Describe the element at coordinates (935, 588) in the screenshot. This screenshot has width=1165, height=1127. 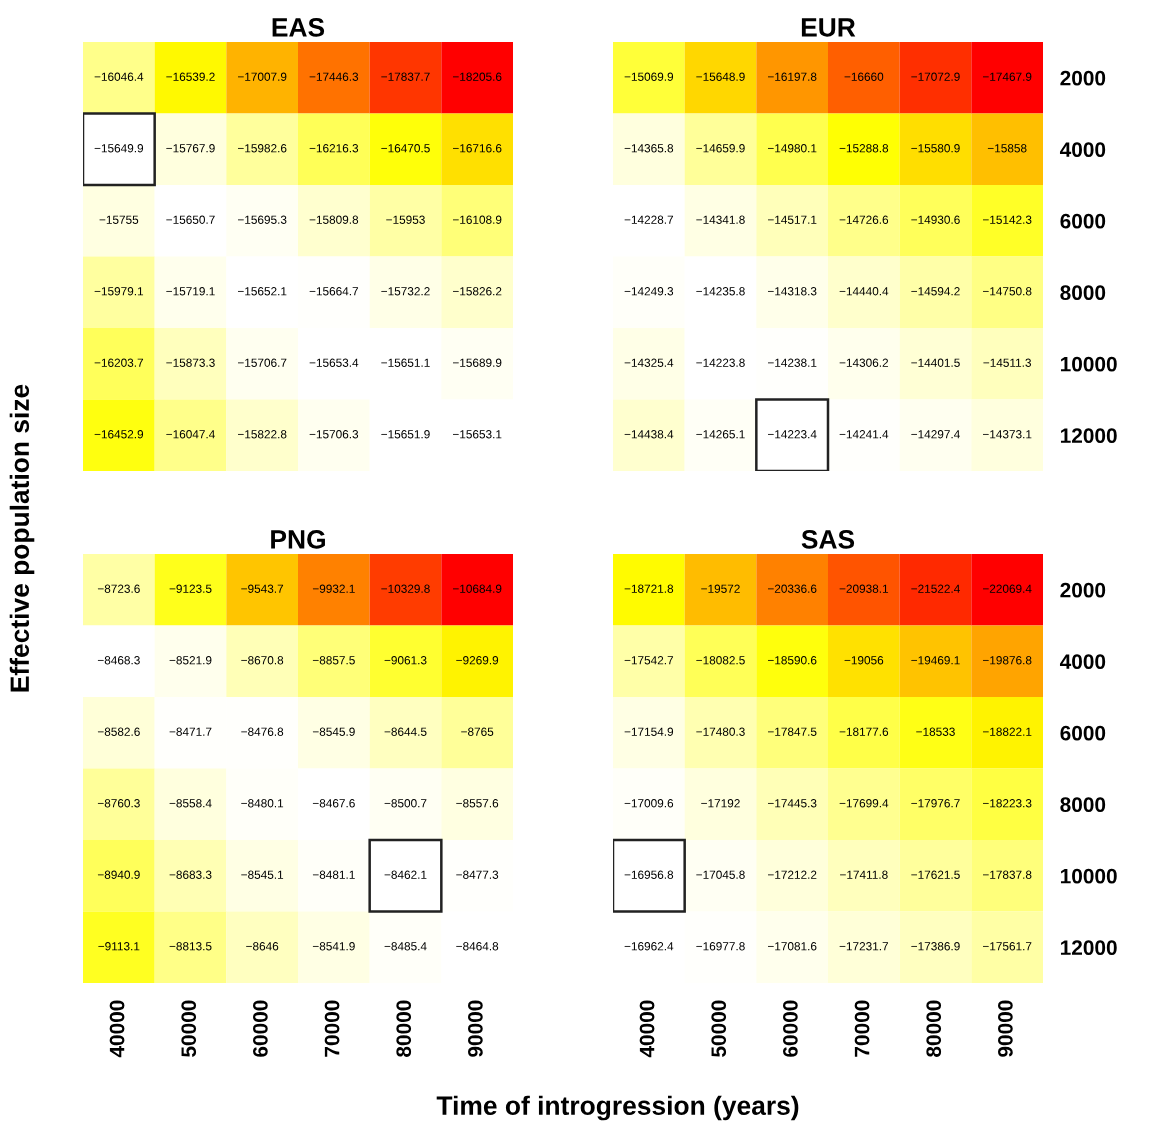
I see `data-label: −21522.4` at that location.